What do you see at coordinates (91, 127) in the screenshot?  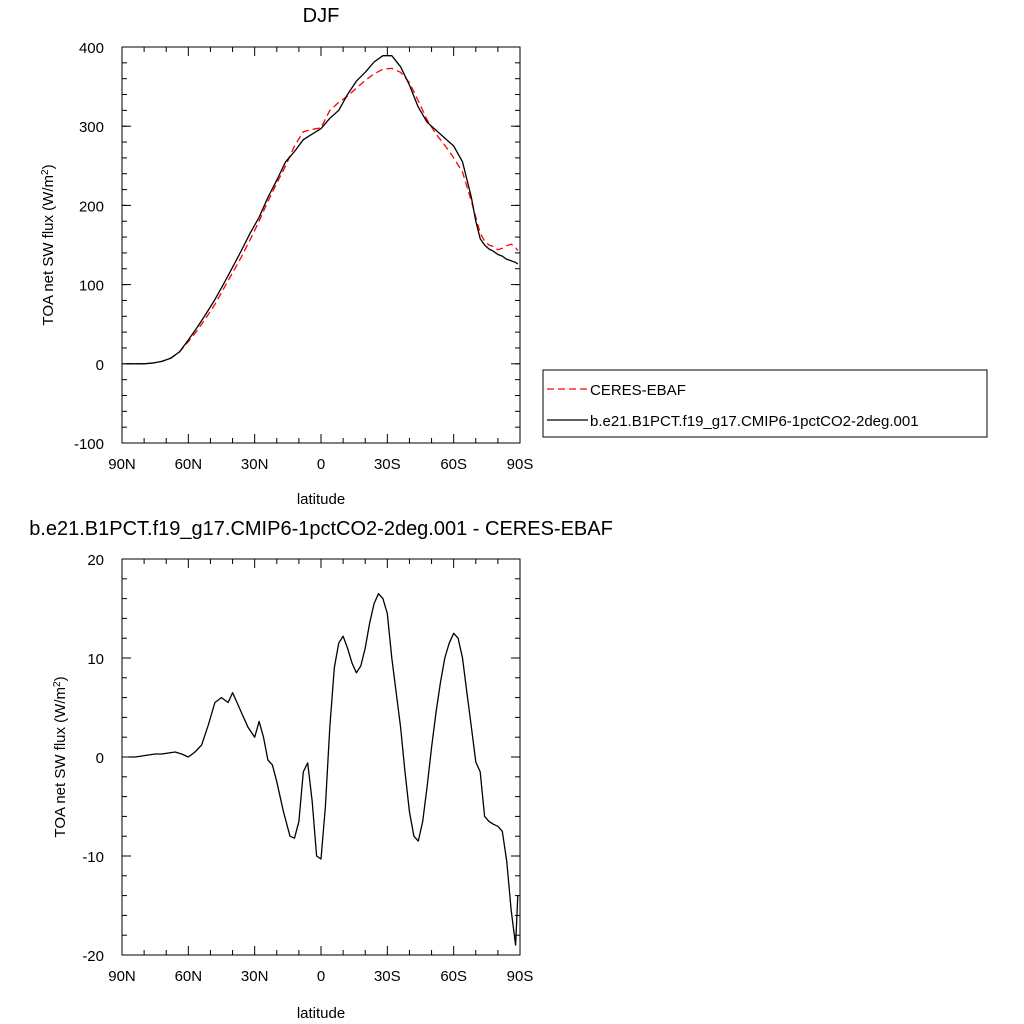 I see `top-y-tick-label: 300` at bounding box center [91, 127].